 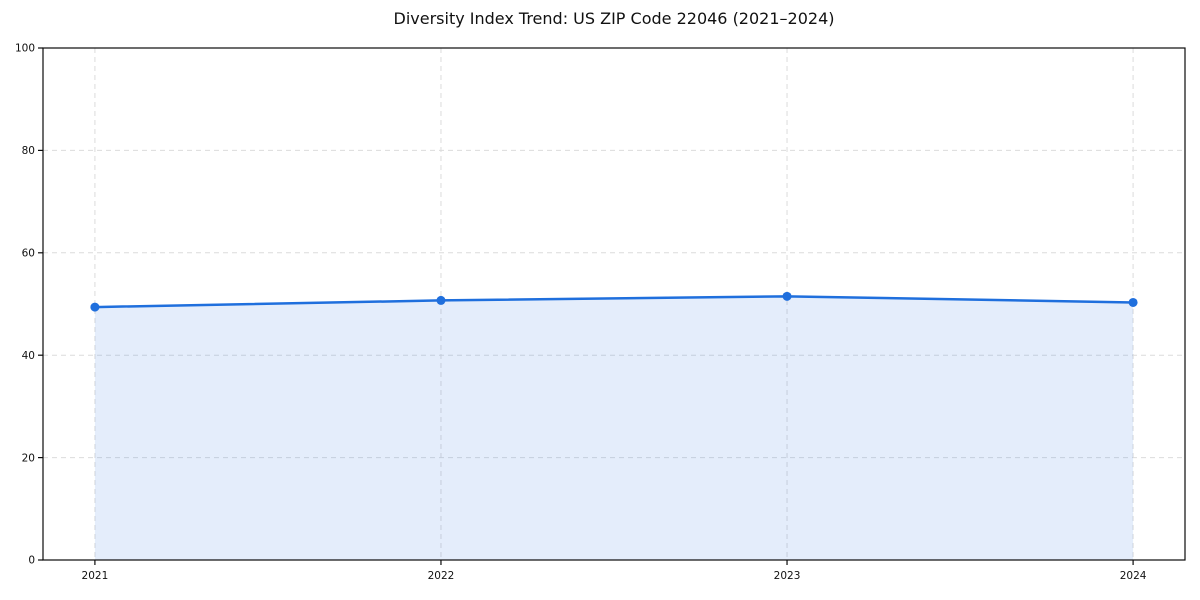 I want to click on x-tick-label: 2023, so click(x=787, y=576).